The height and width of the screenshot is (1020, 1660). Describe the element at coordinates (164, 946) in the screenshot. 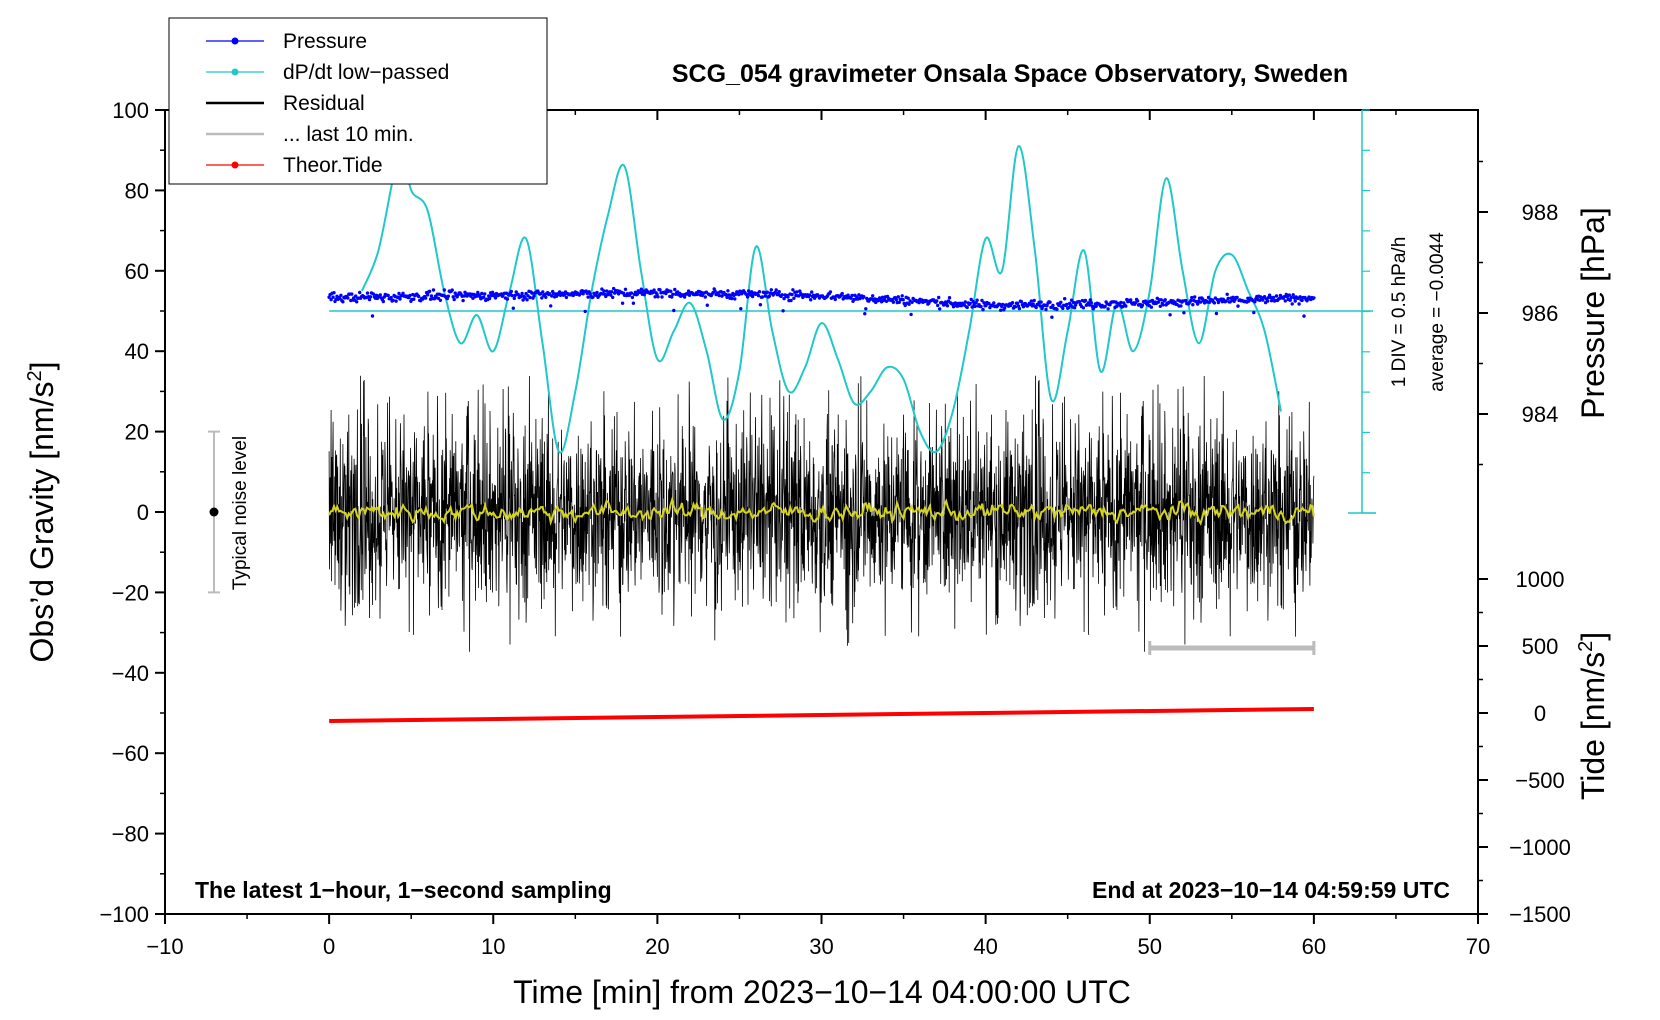

I see `x-tick-label: −10` at that location.